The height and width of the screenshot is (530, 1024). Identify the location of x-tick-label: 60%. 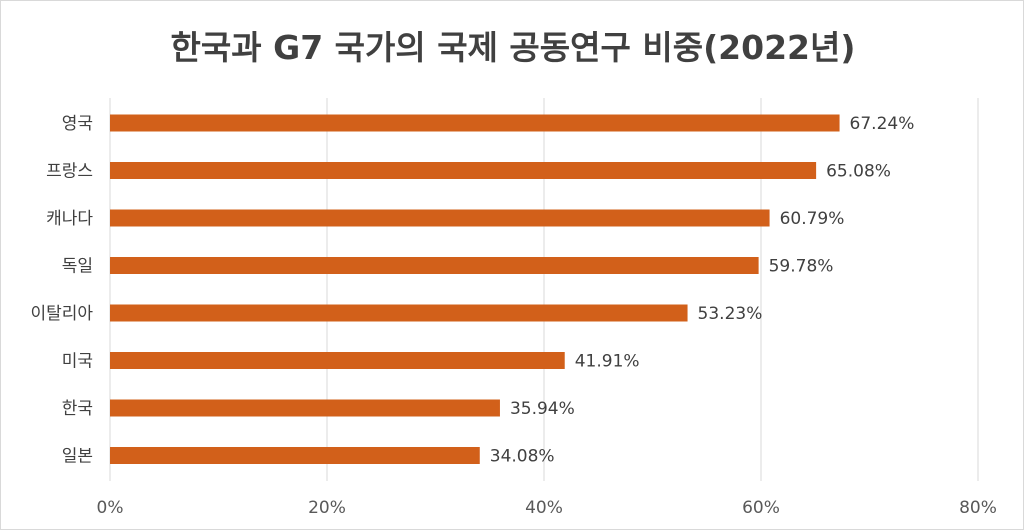
(761, 508).